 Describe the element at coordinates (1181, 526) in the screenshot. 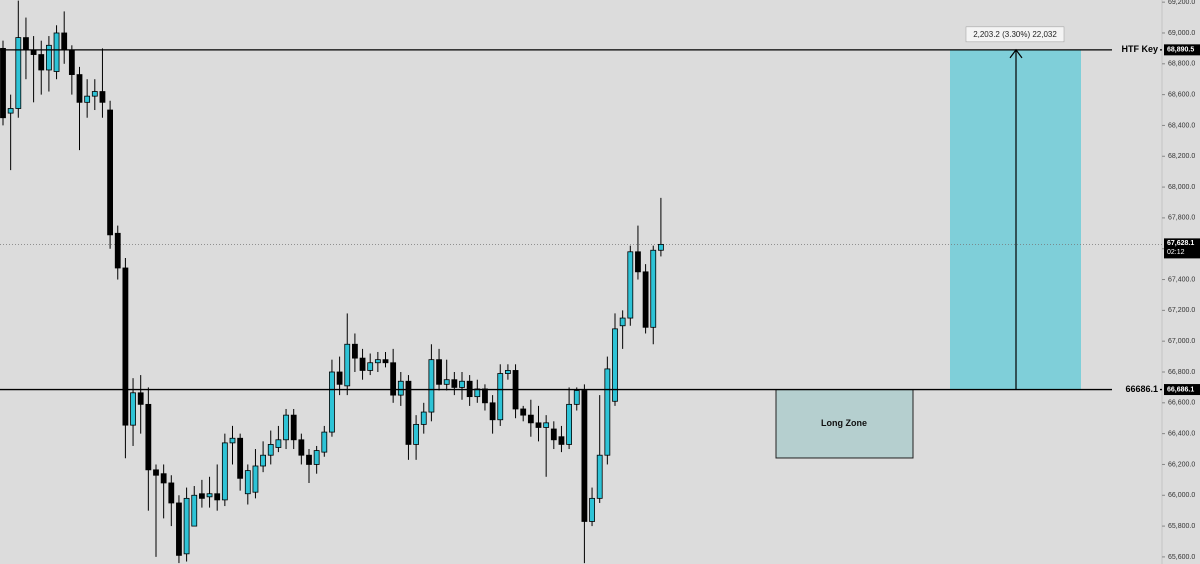

I see `y-tick-label: 65,800.0` at that location.